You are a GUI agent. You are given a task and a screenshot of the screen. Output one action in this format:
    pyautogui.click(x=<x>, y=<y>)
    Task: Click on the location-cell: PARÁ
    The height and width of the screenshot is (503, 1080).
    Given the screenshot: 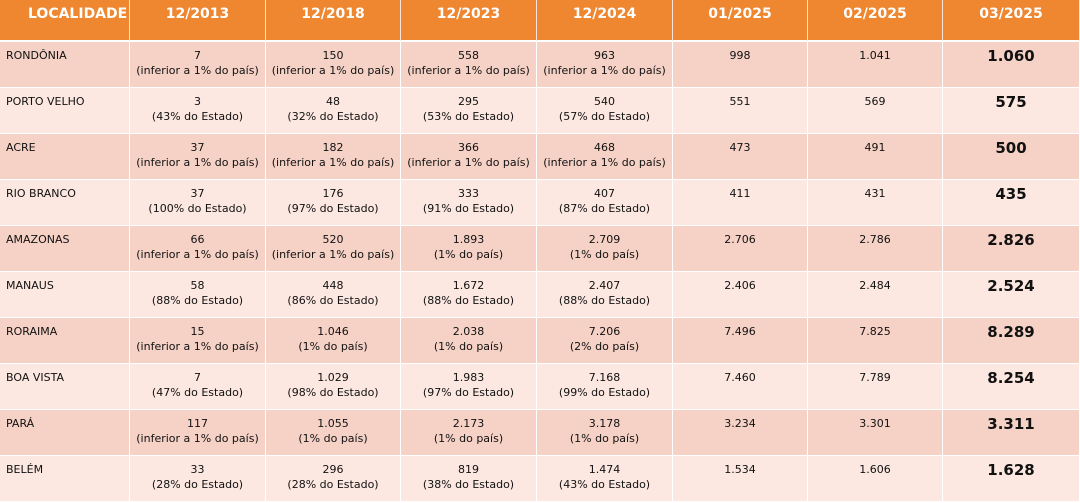 What is the action you would take?
    pyautogui.click(x=65, y=433)
    